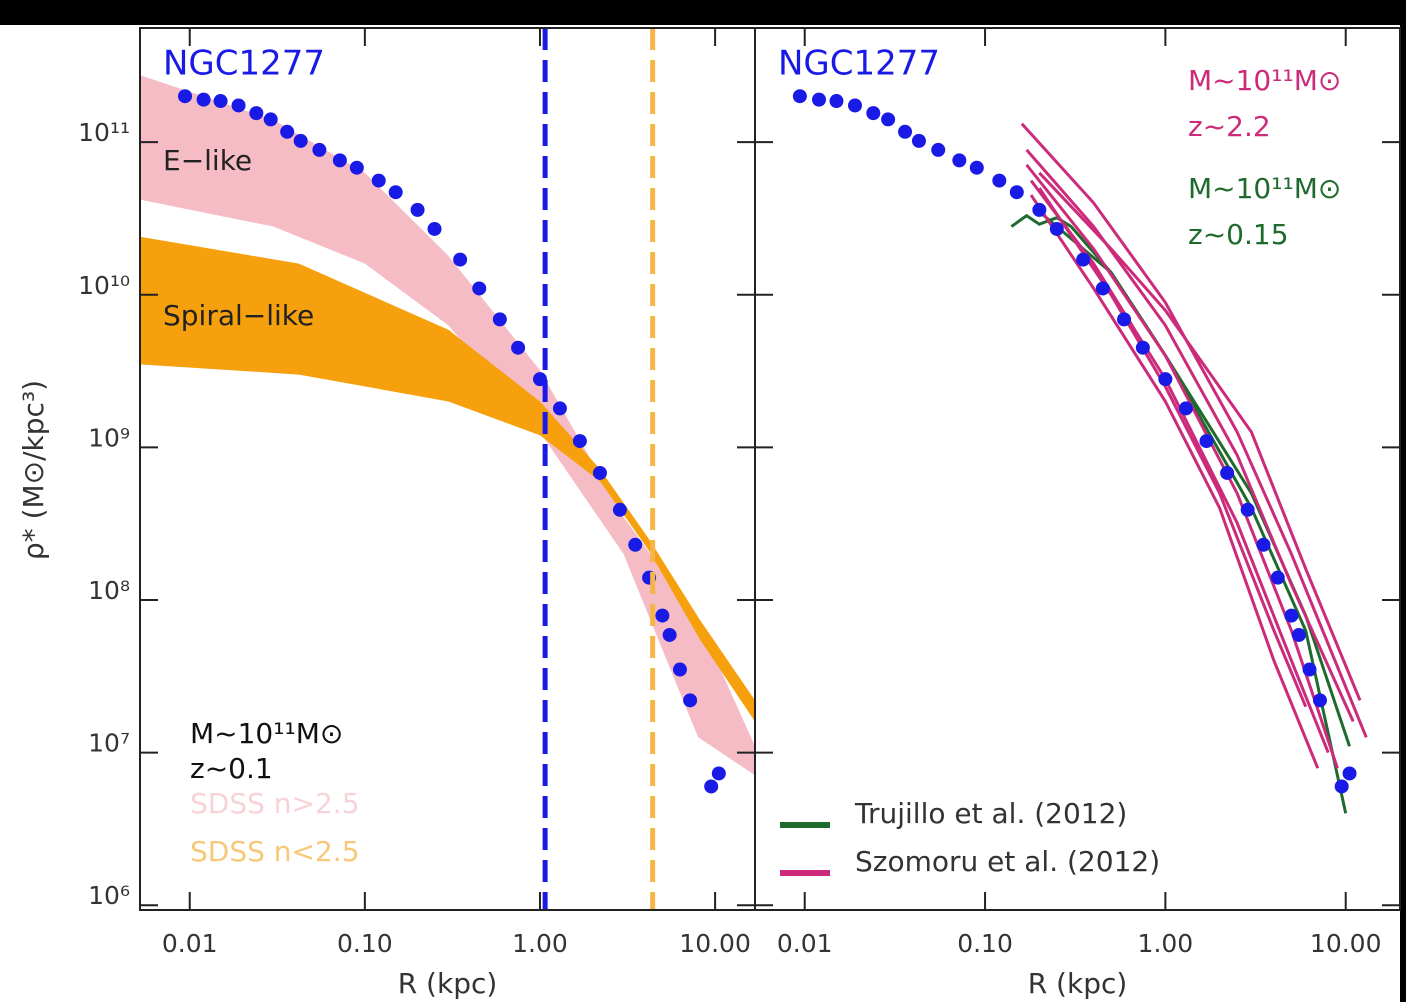  I want to click on annotation: z~2.2, so click(1229, 126).